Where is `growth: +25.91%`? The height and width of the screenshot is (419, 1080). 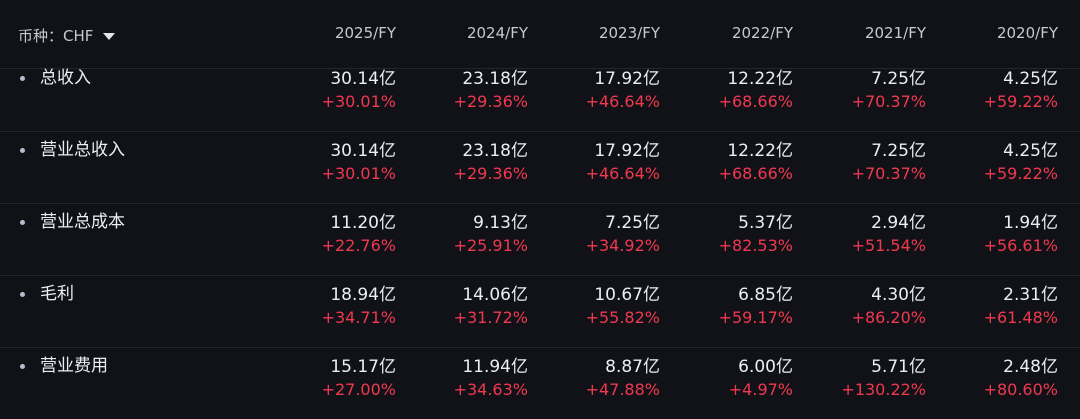
growth: +25.91% is located at coordinates (490, 245).